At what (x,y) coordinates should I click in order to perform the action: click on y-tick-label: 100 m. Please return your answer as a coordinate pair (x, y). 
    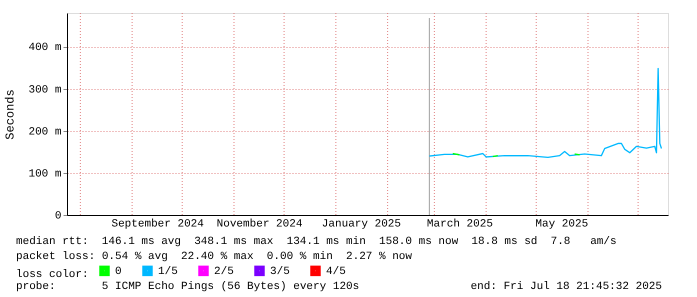
    Looking at the image, I should click on (45, 174).